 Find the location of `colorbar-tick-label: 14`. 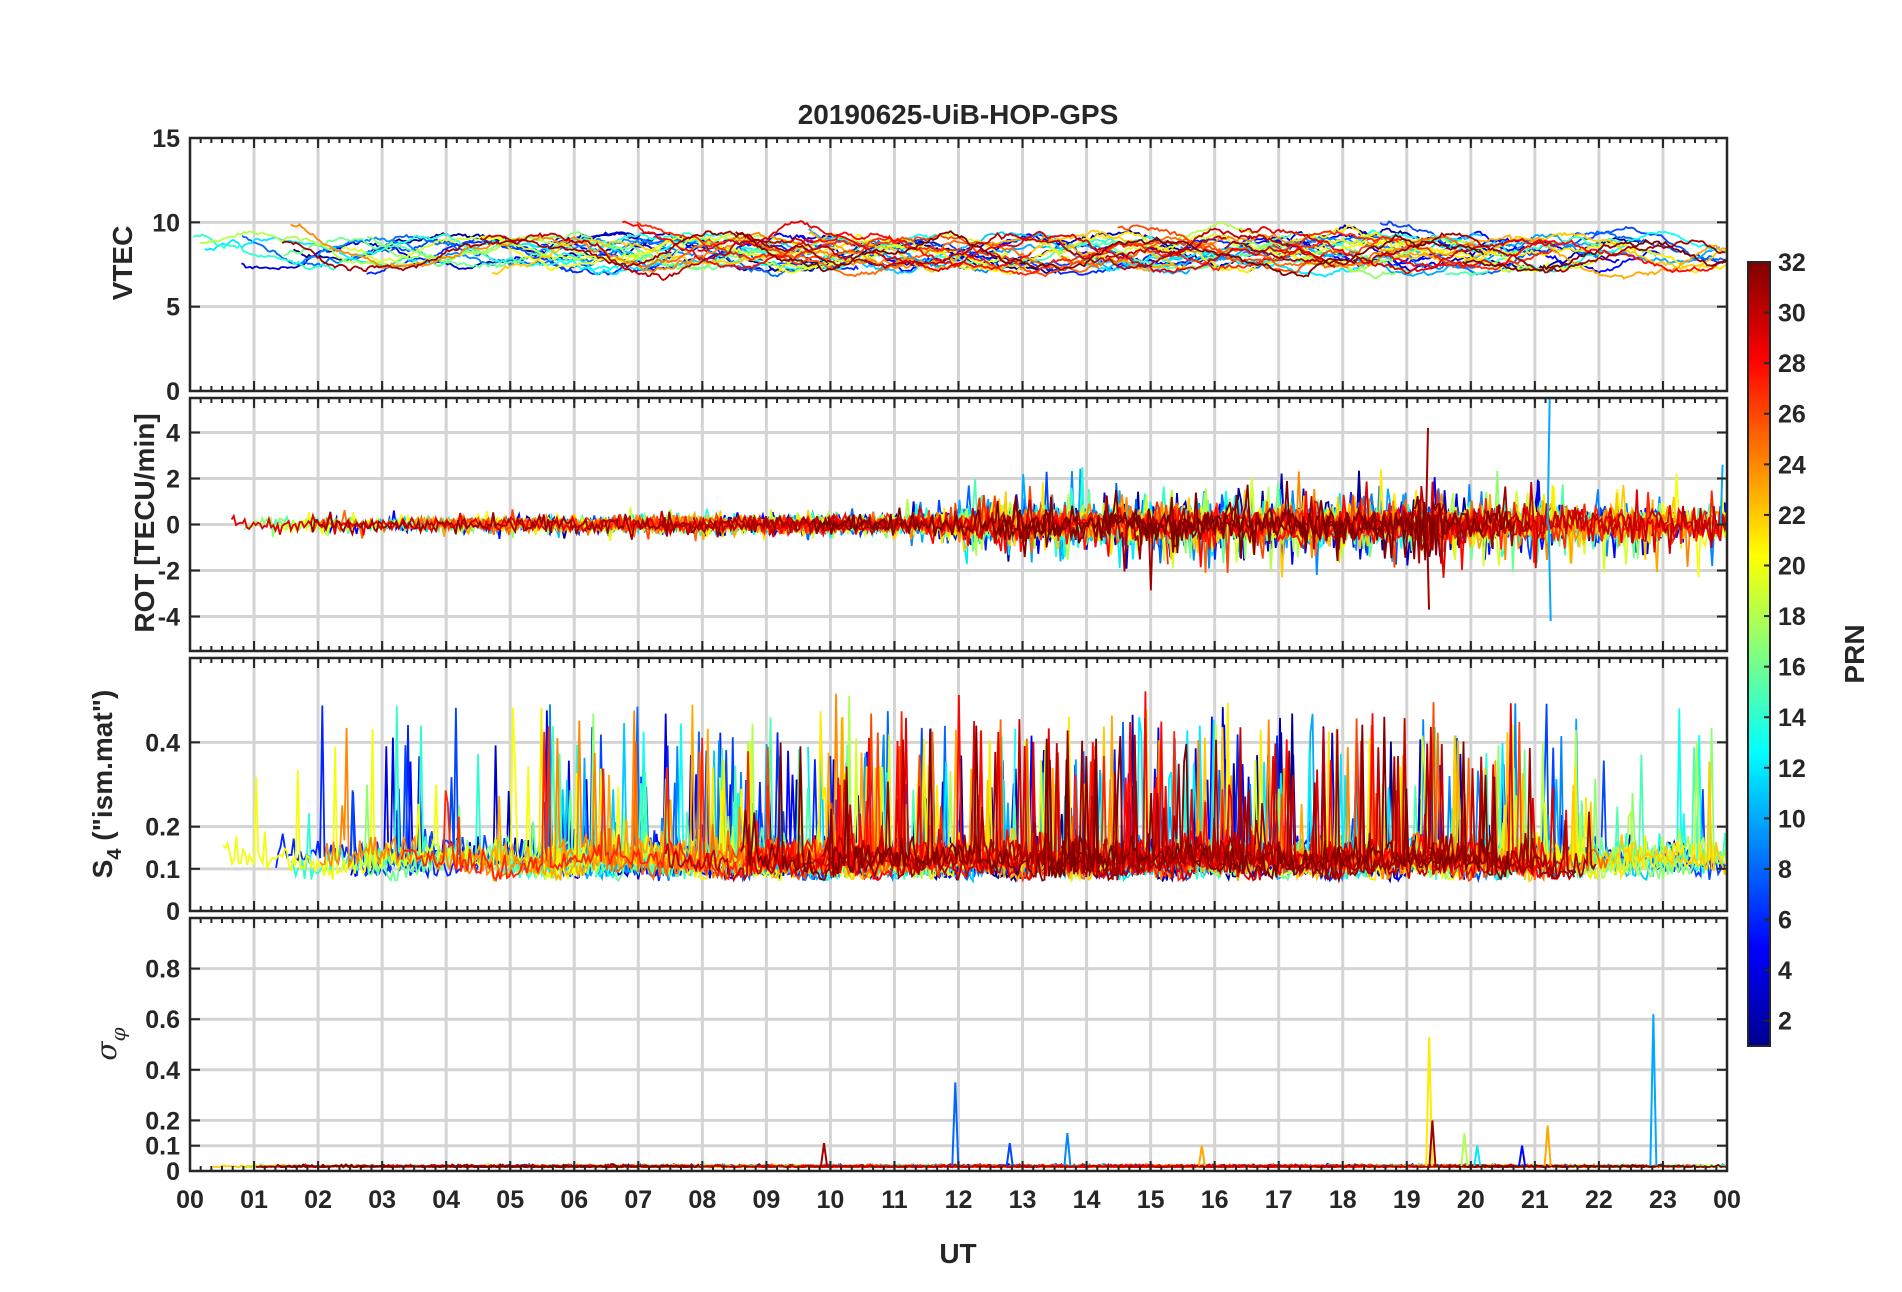

colorbar-tick-label: 14 is located at coordinates (1792, 718).